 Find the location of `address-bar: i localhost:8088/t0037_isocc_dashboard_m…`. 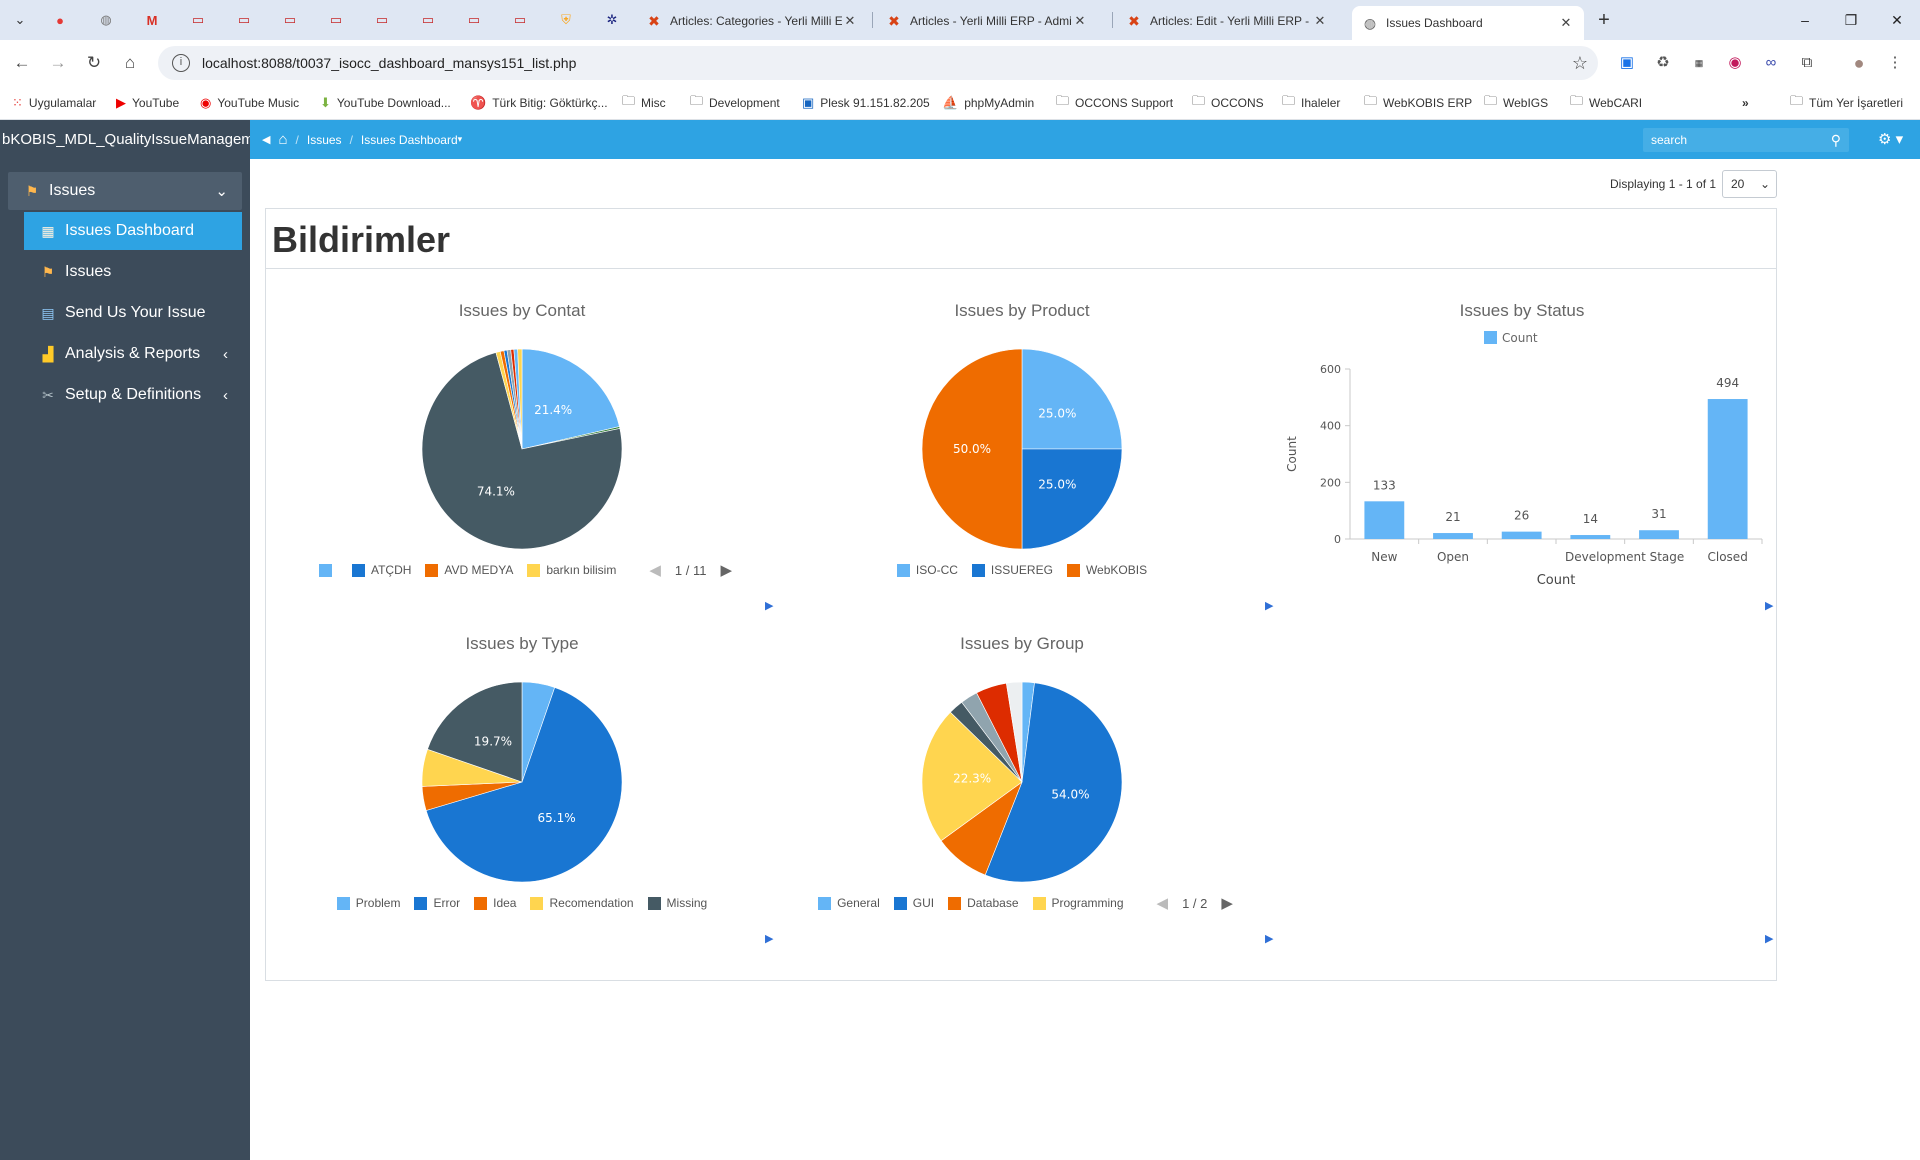

address-bar: i localhost:8088/t0037_isocc_dashboard_m… is located at coordinates (878, 63).